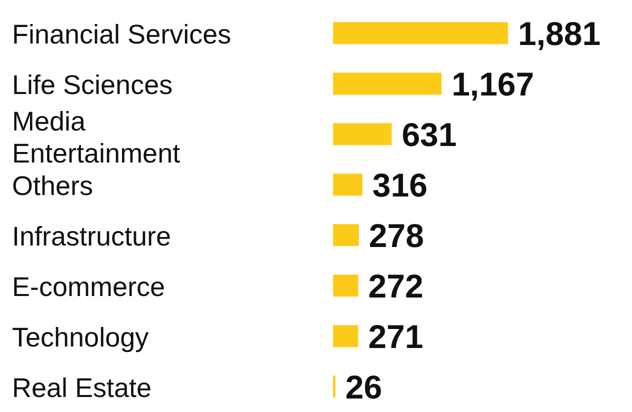 The image size is (632, 412). What do you see at coordinates (81, 337) in the screenshot?
I see `y-tick-label: Technology` at bounding box center [81, 337].